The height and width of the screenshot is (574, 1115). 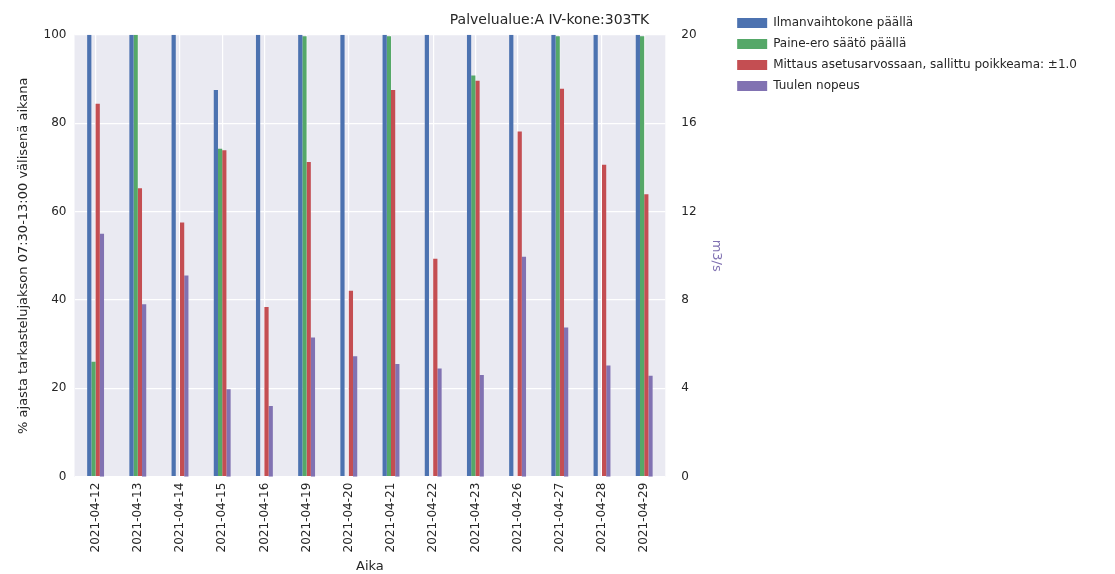 What do you see at coordinates (474, 517) in the screenshot?
I see `x-tick-label: 2021-04-23` at bounding box center [474, 517].